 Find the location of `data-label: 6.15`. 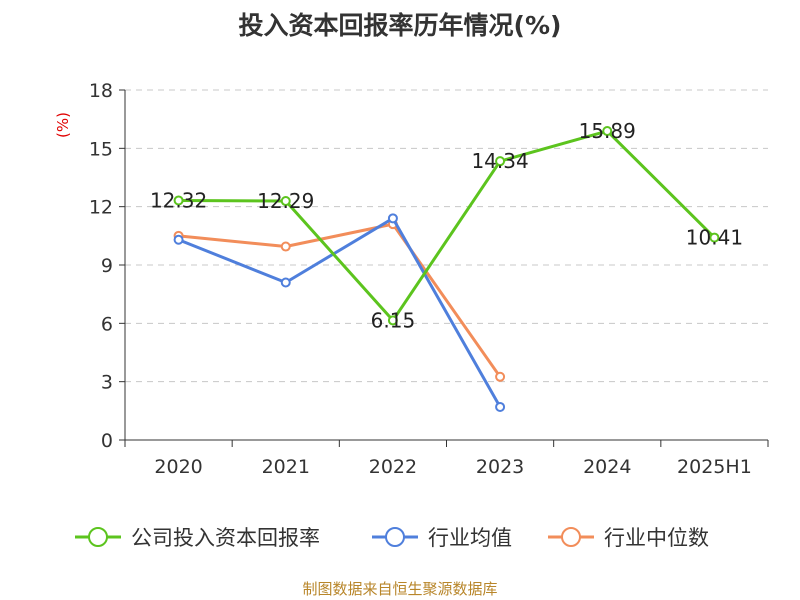

data-label: 6.15 is located at coordinates (393, 320).